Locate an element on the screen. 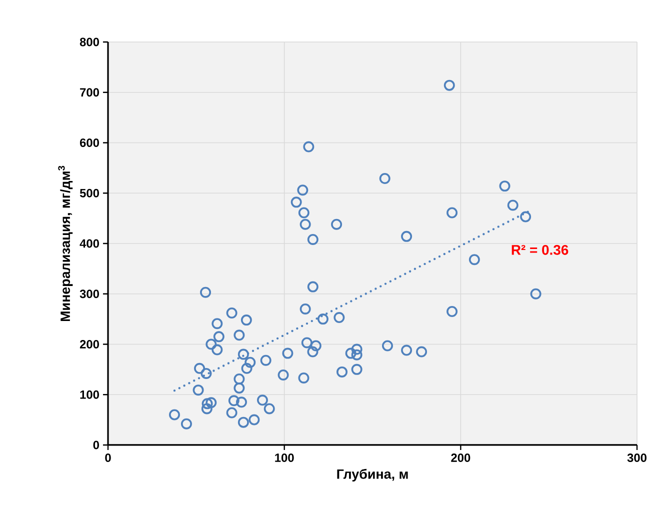  x-tick-label: 200 is located at coordinates (460, 458).